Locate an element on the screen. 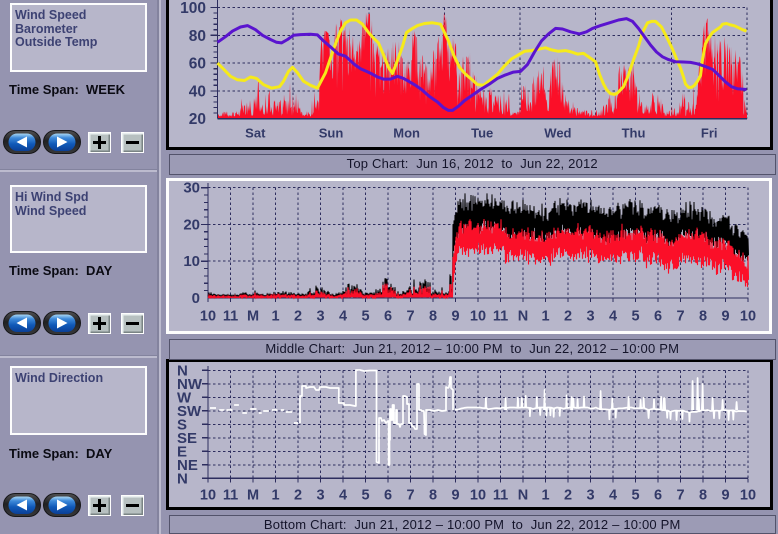  svg-text: 80 is located at coordinates (196, 36).